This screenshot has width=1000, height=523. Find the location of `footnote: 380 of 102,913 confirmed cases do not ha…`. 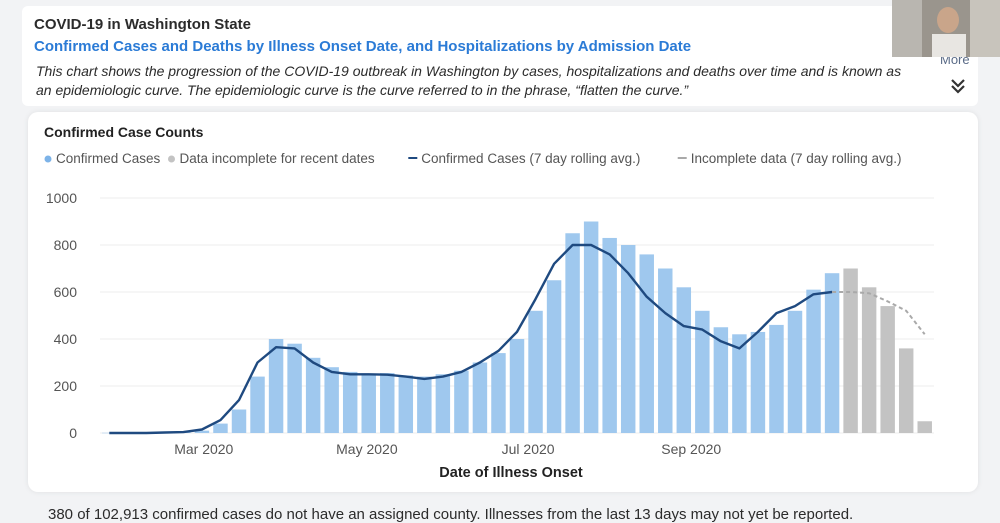

footnote: 380 of 102,913 confirmed cases do not ha… is located at coordinates (451, 514).